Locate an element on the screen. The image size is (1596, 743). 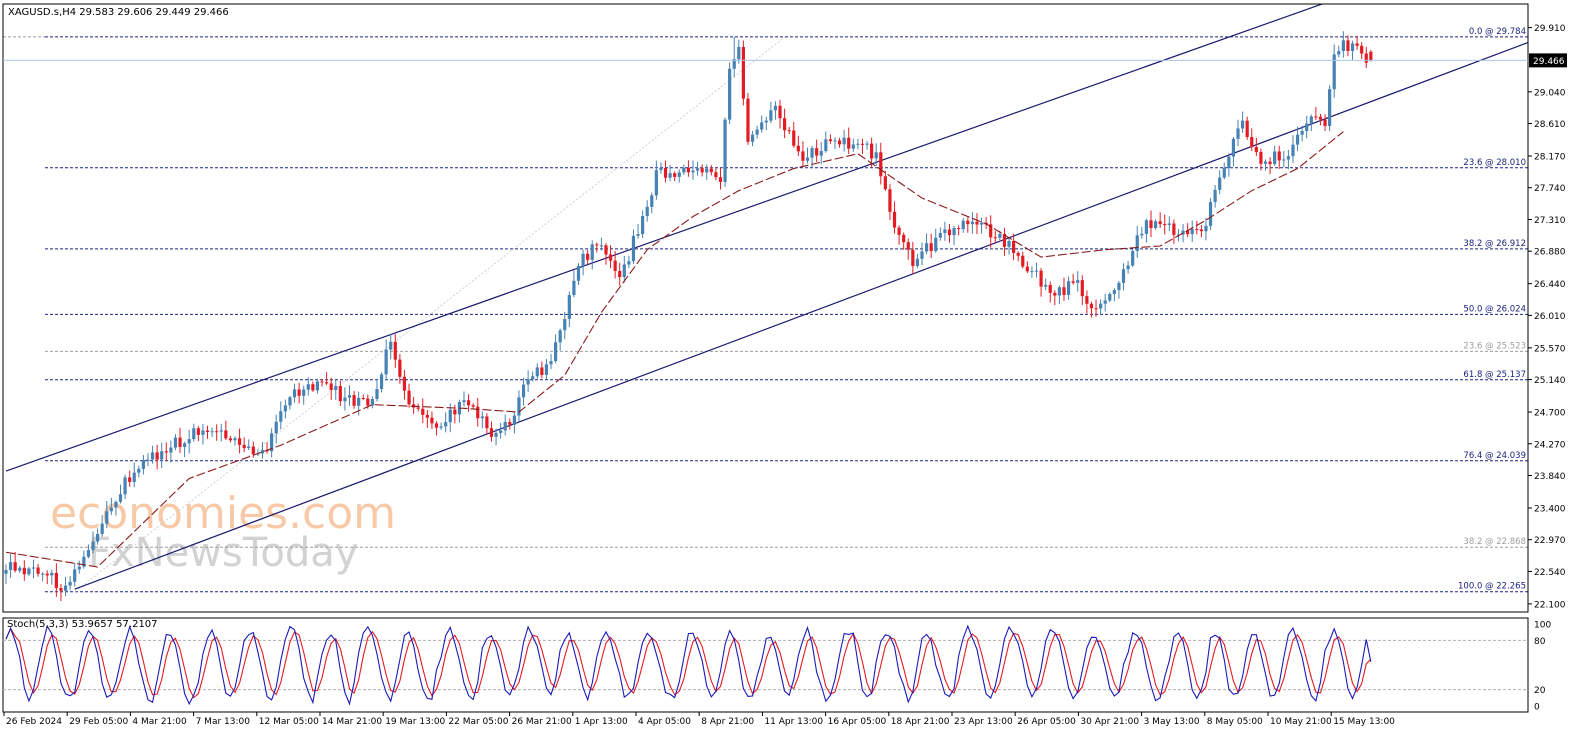
x-tick-label: 3 May 13:00 is located at coordinates (1172, 722).